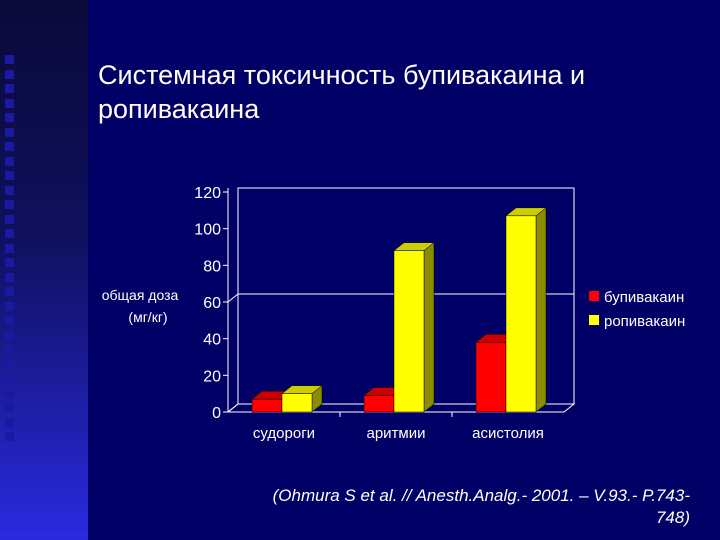 This screenshot has width=720, height=540. Describe the element at coordinates (508, 433) in the screenshot. I see `x-tick-label: асистолия` at that location.